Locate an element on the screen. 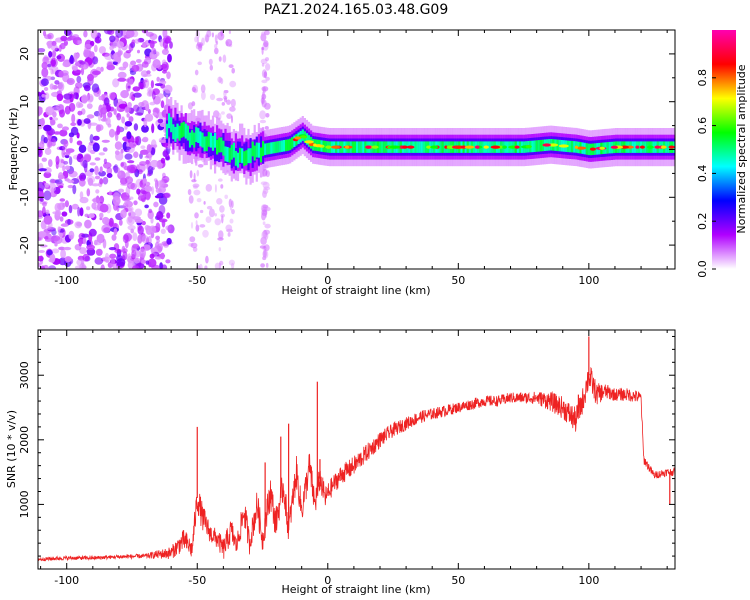 The width and height of the screenshot is (750, 600). colorbar-tick-label: 0.0 is located at coordinates (702, 269).